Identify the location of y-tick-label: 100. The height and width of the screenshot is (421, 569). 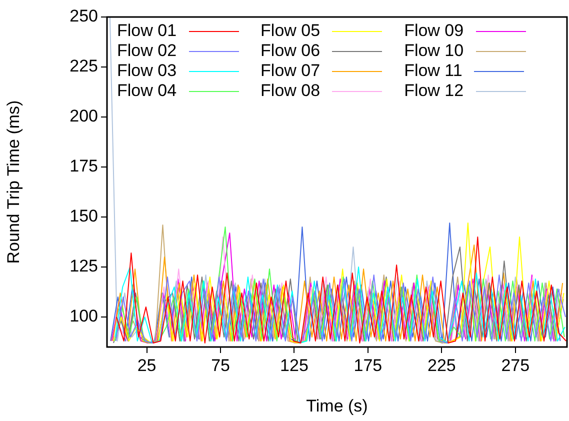
(84, 316).